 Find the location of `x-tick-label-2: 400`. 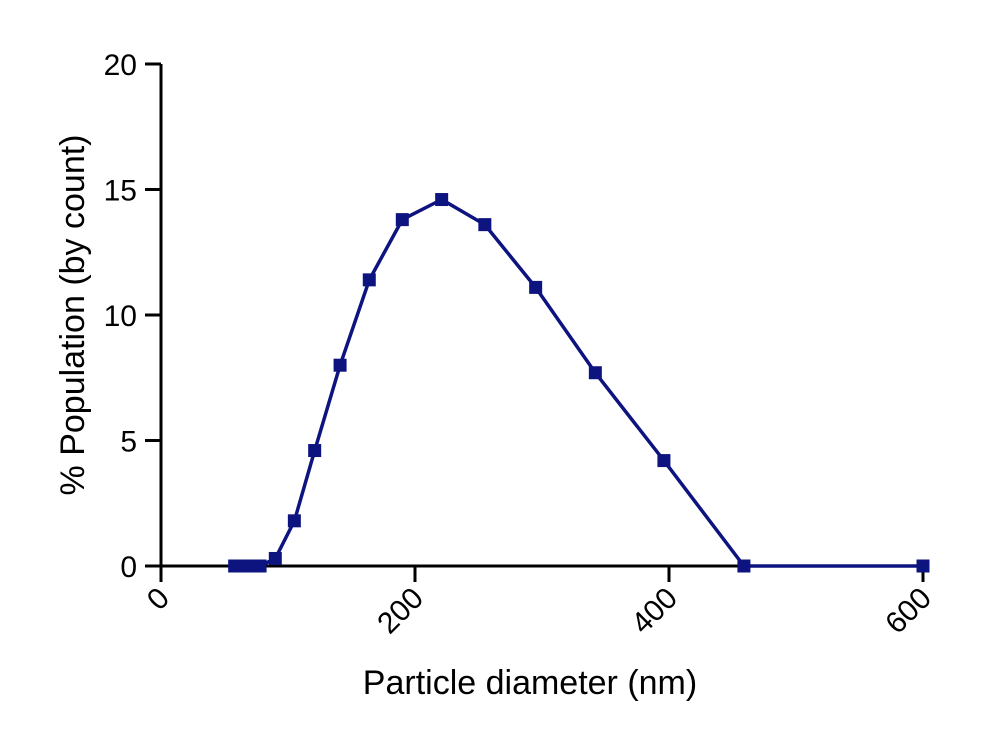

x-tick-label-2: 400 is located at coordinates (654, 611).